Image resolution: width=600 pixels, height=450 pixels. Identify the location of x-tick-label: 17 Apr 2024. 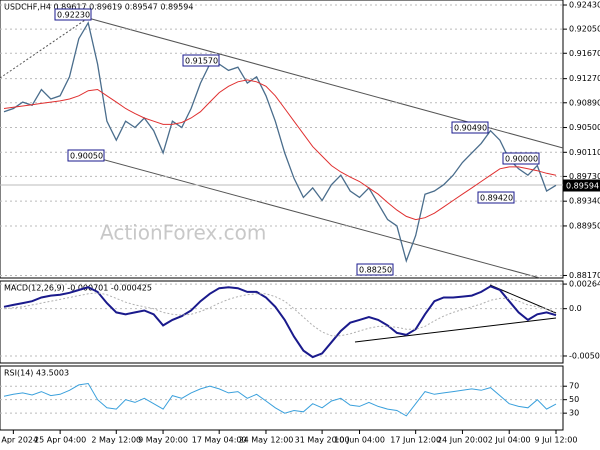
(19, 440).